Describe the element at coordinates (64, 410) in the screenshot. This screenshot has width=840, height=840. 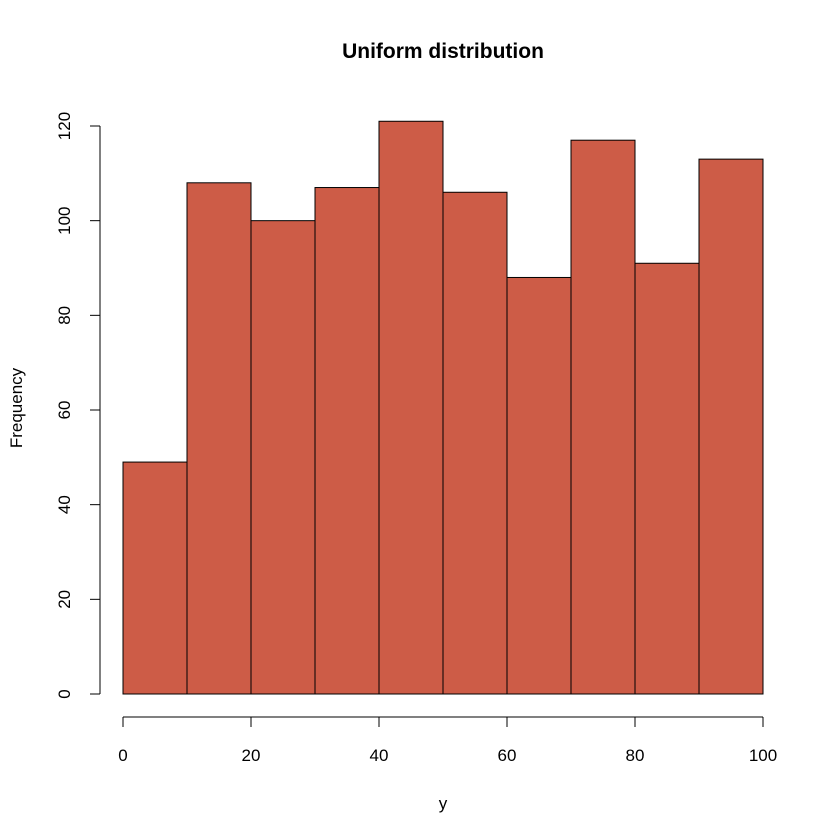
I see `y-tick-label: 60` at that location.